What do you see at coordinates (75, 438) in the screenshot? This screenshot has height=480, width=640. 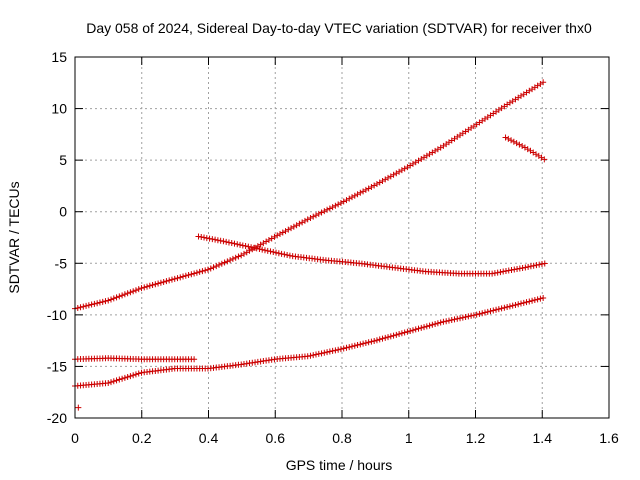 I see `x-tick-label: 0` at bounding box center [75, 438].